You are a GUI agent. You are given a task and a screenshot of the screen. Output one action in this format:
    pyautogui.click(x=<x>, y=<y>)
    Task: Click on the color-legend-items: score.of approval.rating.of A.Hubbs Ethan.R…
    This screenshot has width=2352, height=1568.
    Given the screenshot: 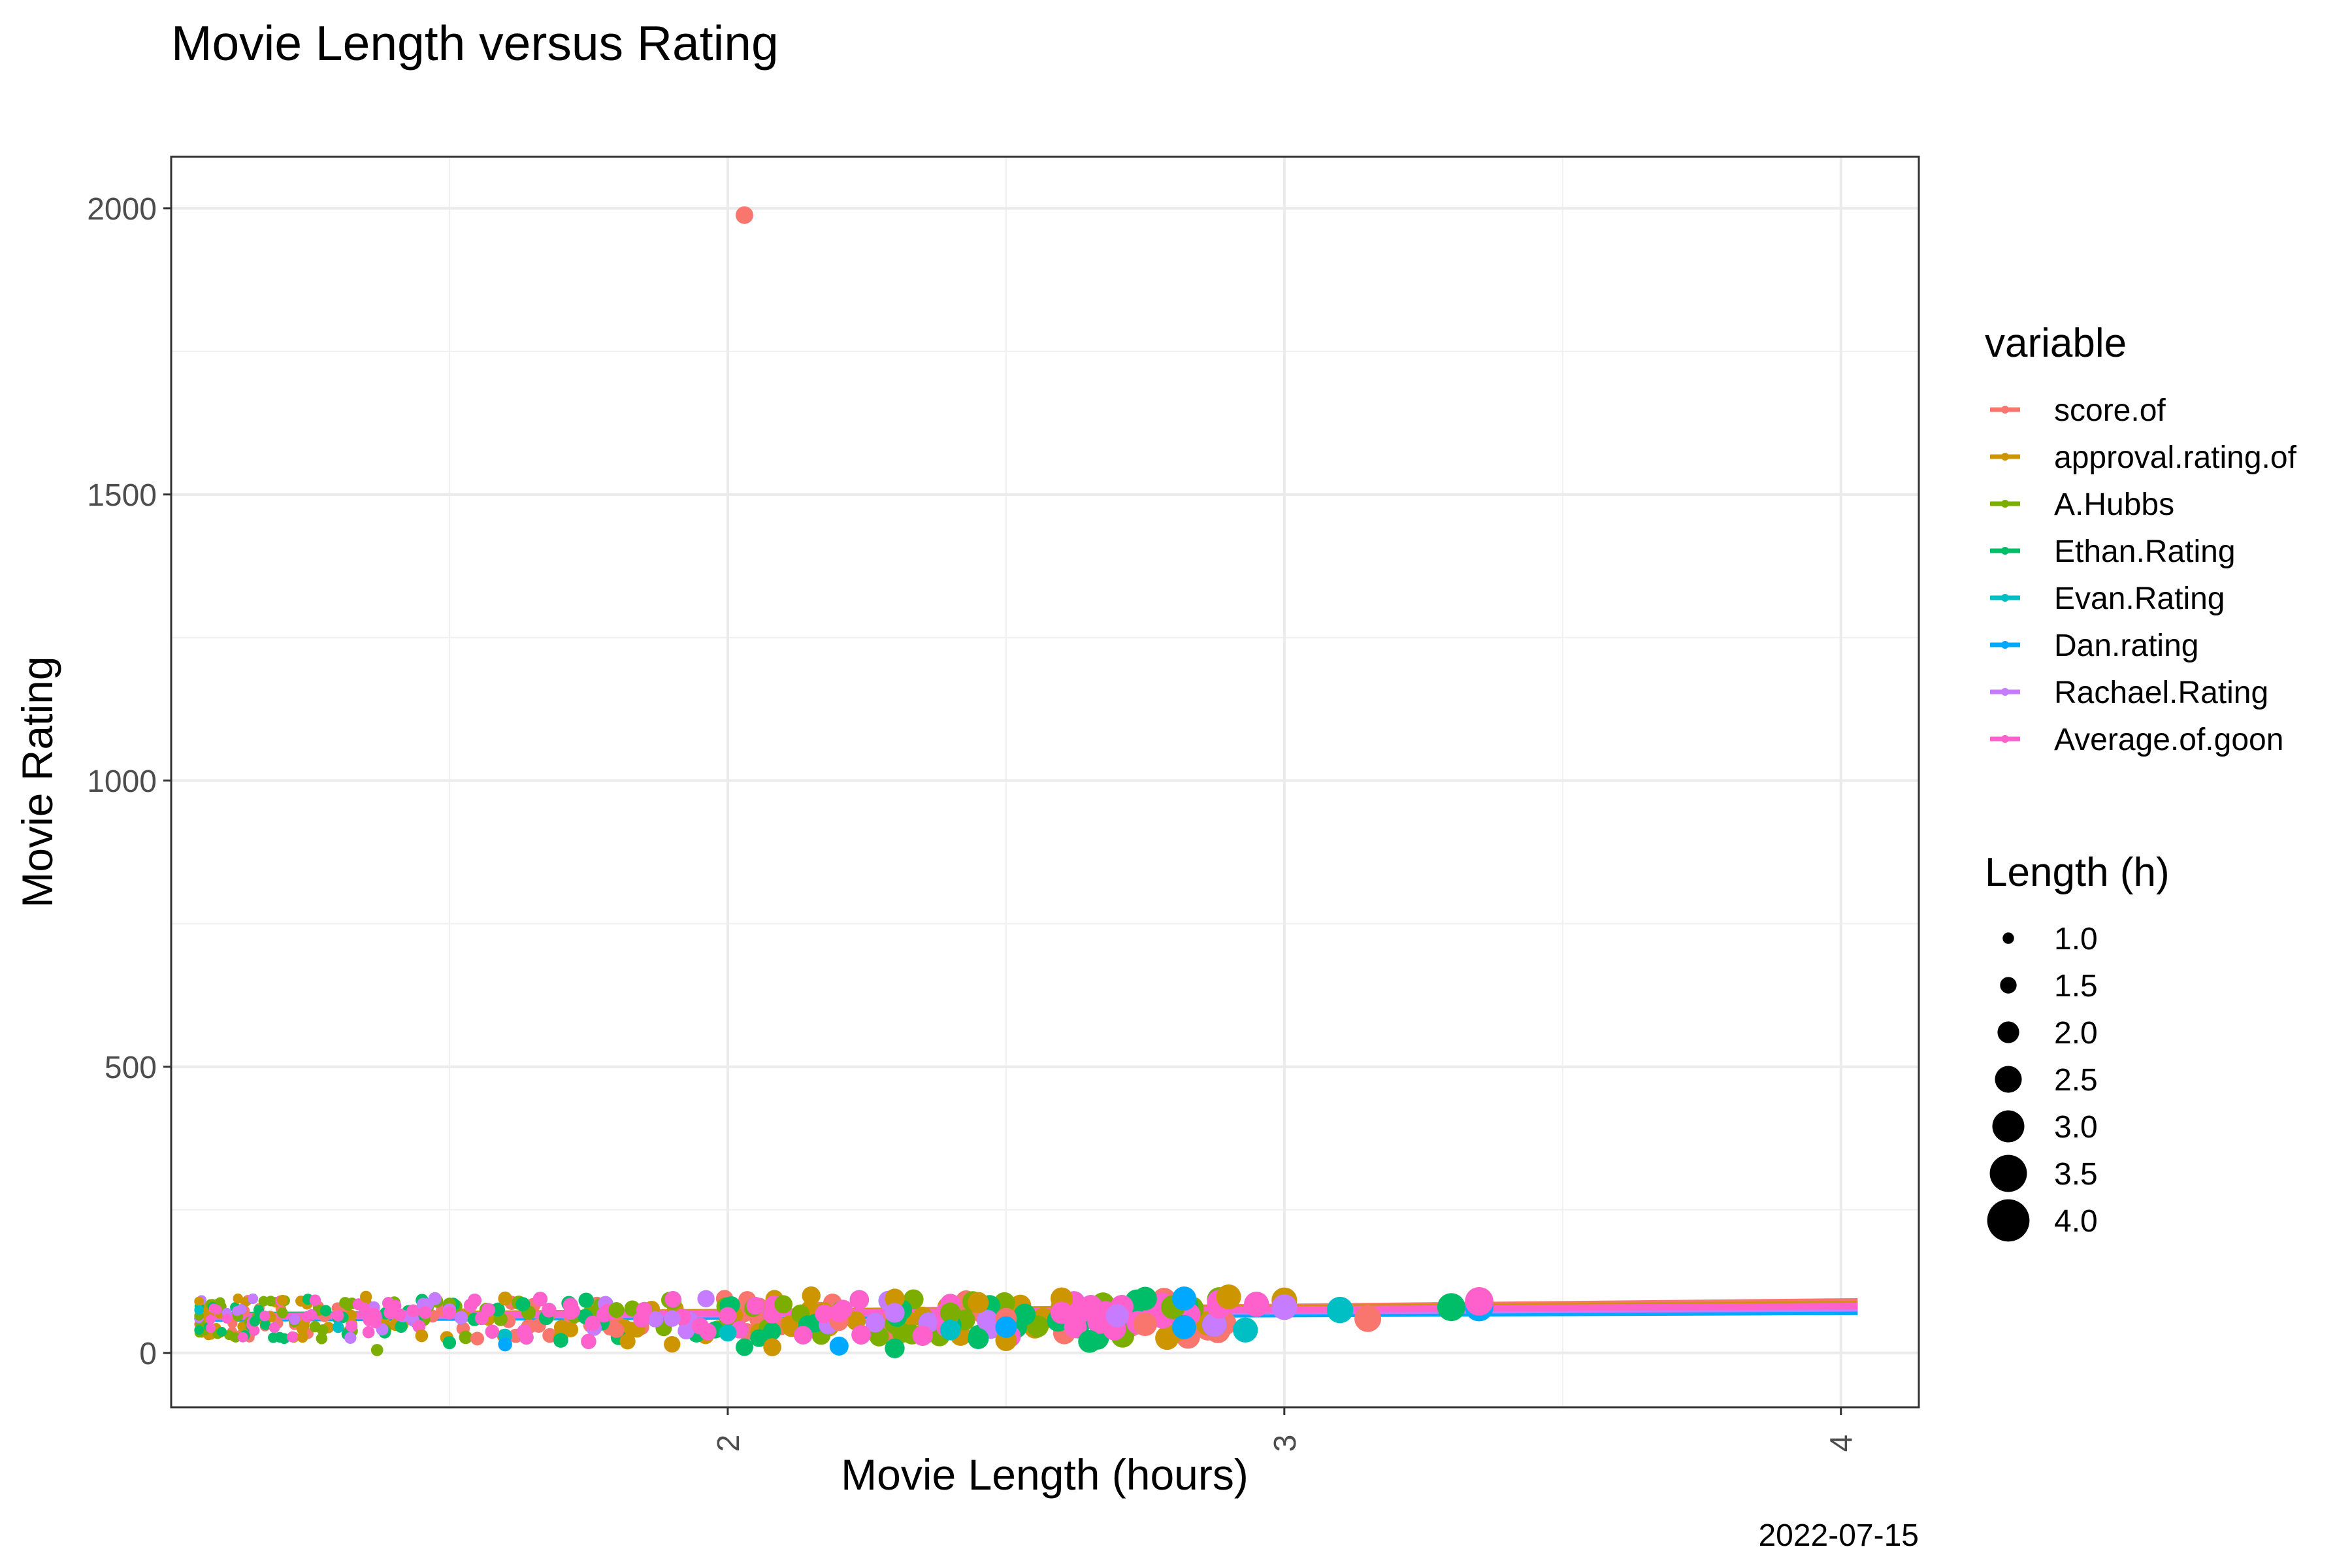 What is the action you would take?
    pyautogui.click(x=2143, y=575)
    